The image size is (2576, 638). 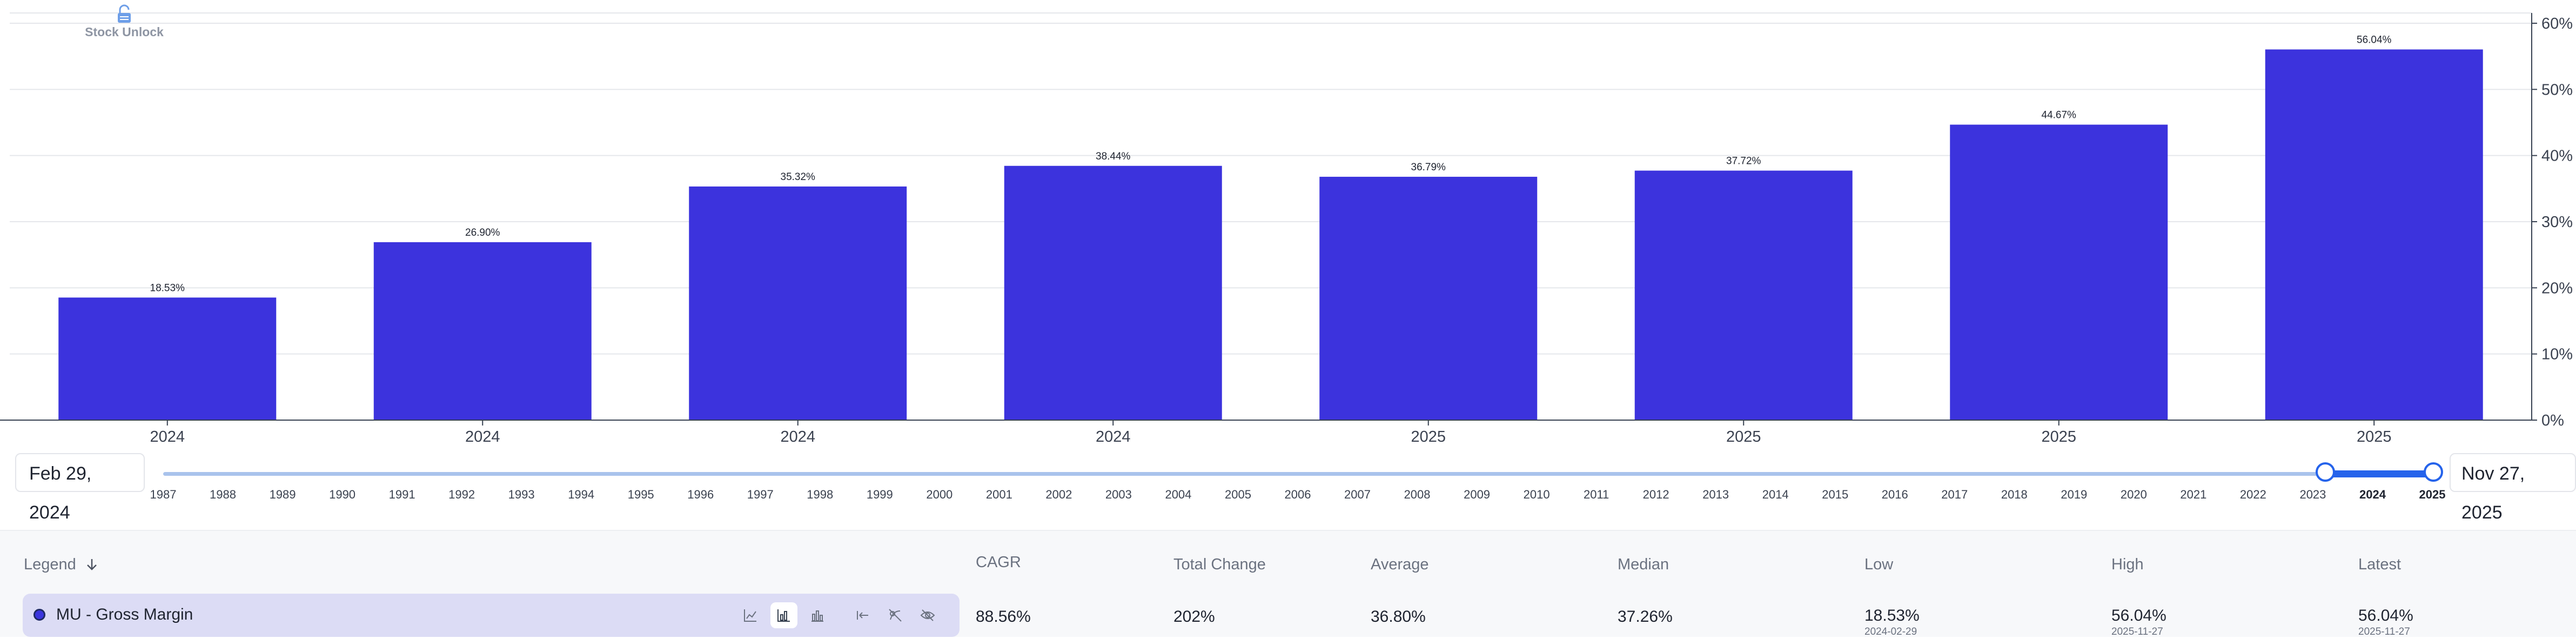 What do you see at coordinates (1194, 617) in the screenshot?
I see `stat-value: 202%` at bounding box center [1194, 617].